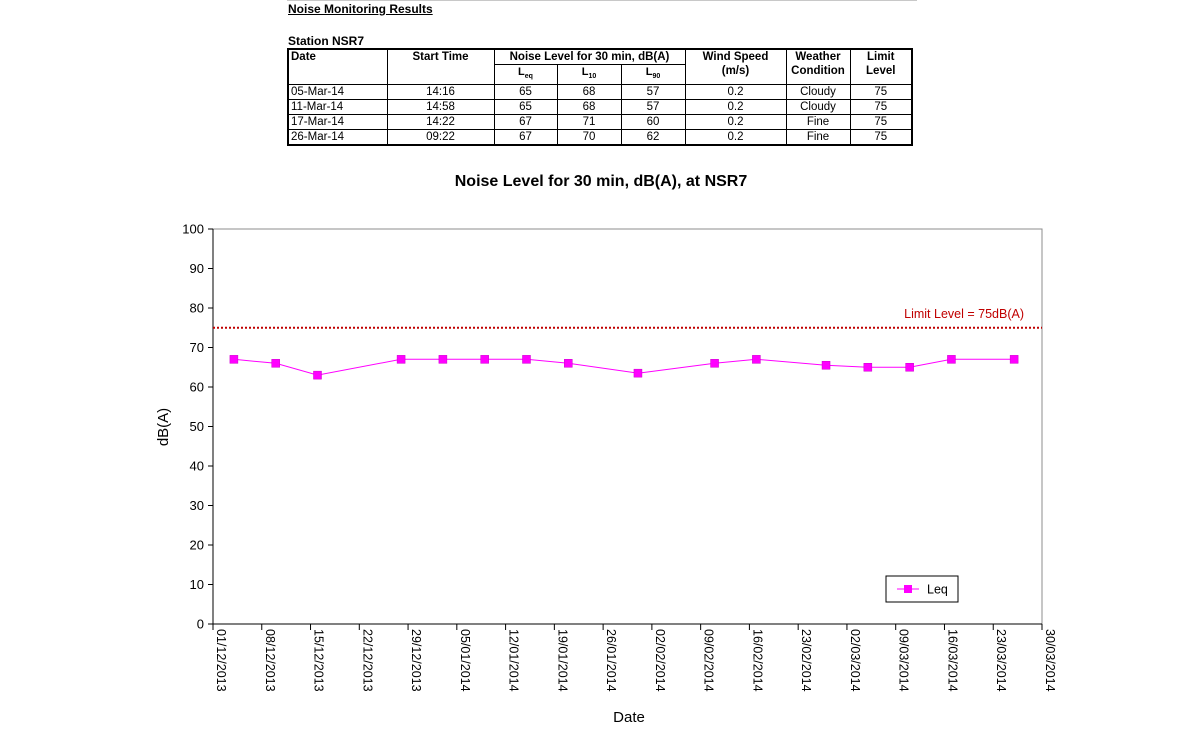 Image resolution: width=1202 pixels, height=742 pixels. Describe the element at coordinates (525, 74) in the screenshot. I see `header-leq: Leq` at that location.